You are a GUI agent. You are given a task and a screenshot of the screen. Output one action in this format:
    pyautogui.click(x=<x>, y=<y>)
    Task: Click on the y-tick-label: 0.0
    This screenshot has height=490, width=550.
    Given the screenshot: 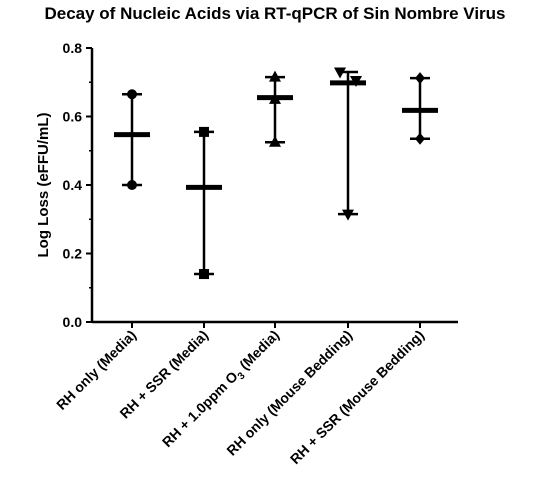 What is the action you would take?
    pyautogui.click(x=73, y=322)
    